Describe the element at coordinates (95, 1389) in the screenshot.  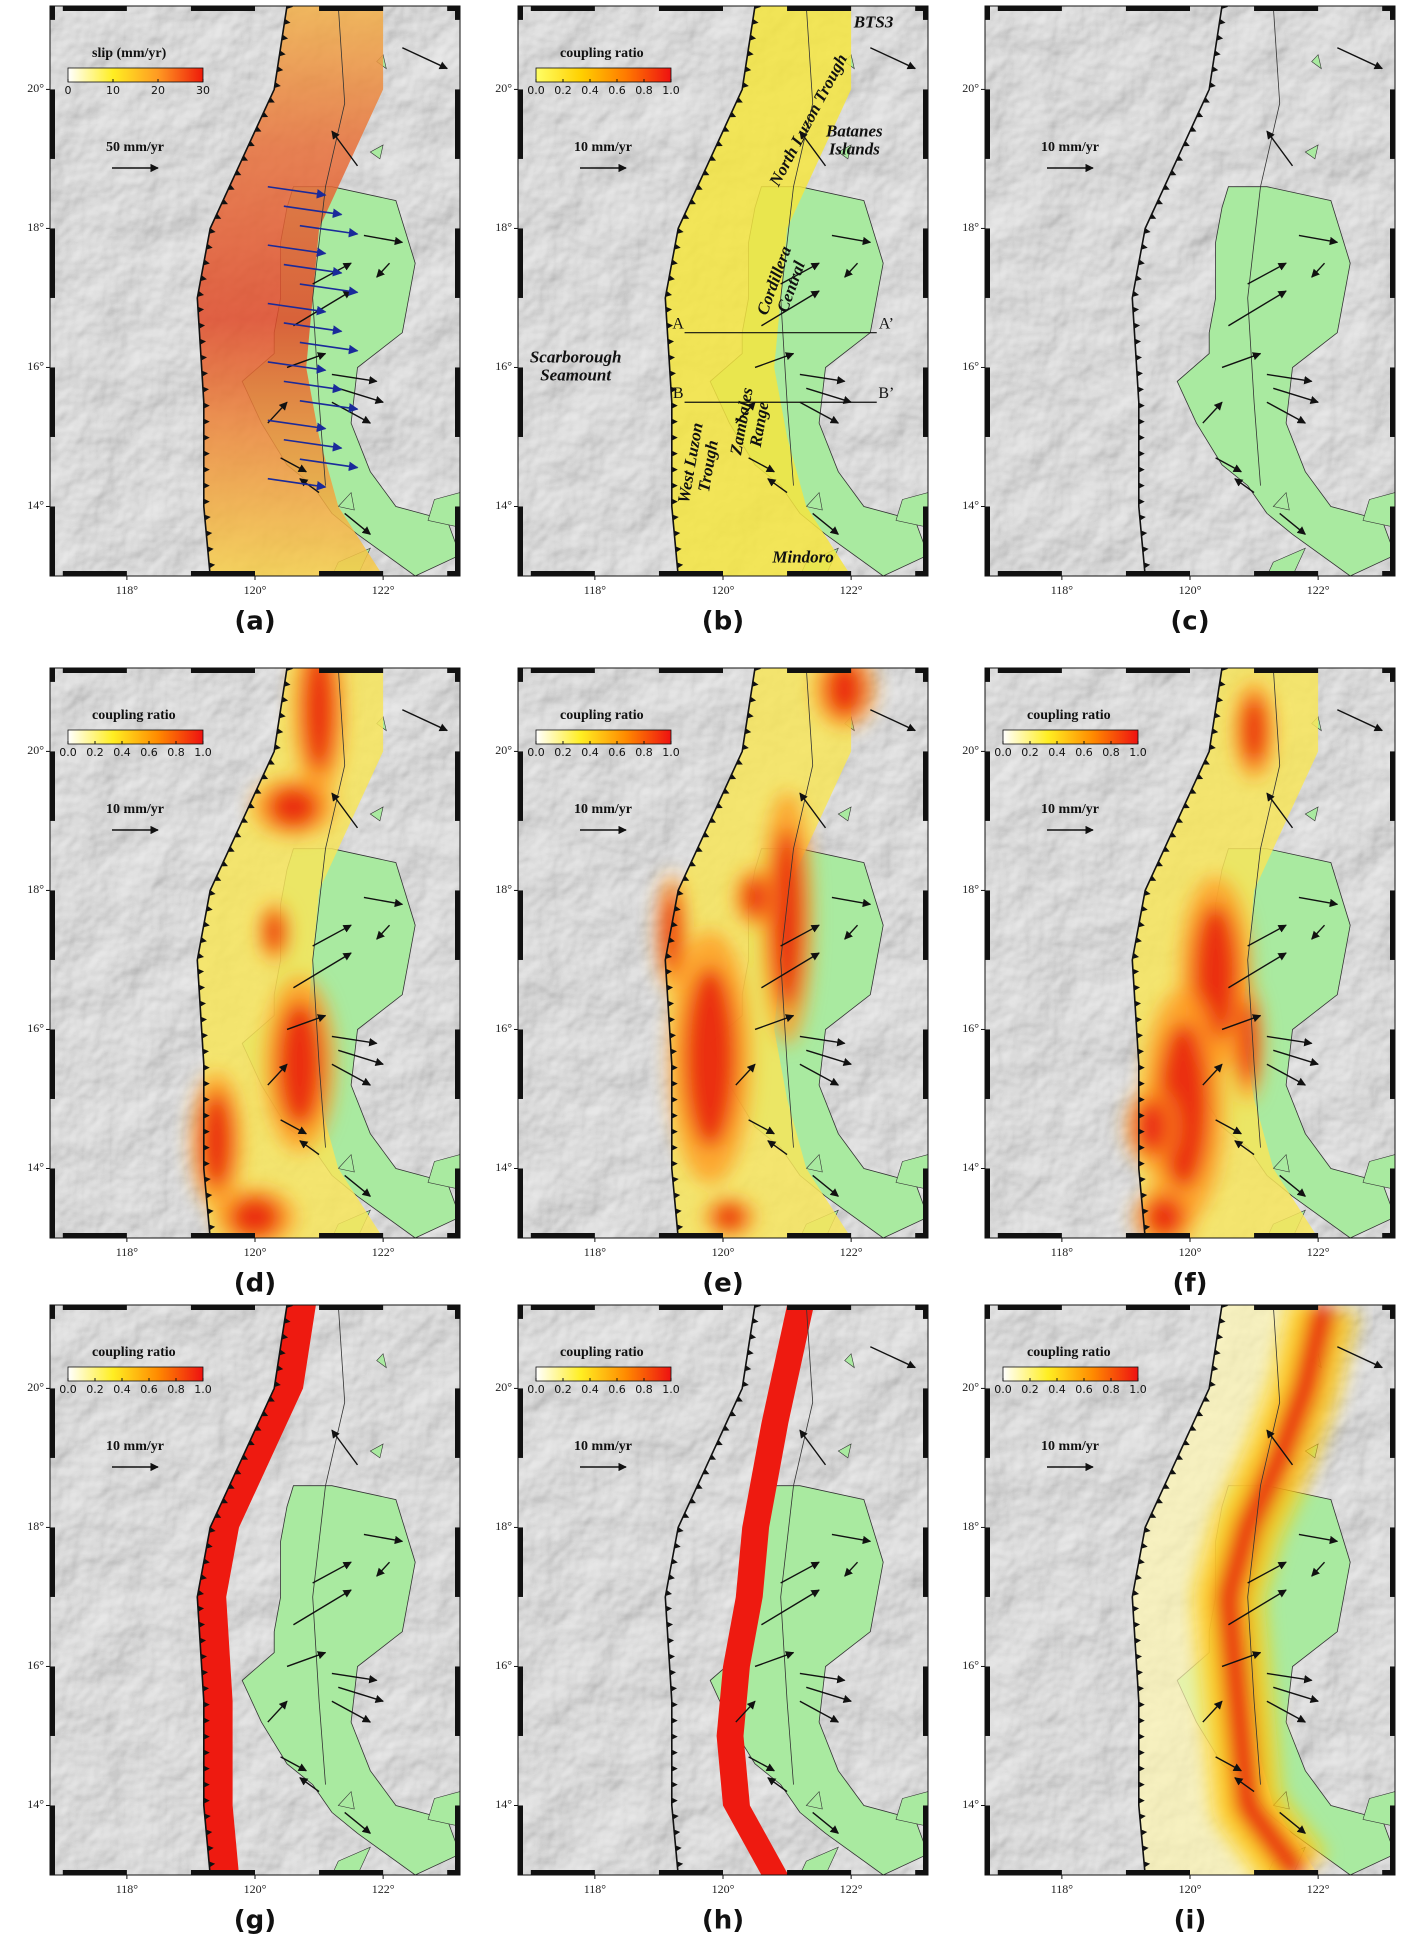
I see `colorbar-tick-label: 0.2` at that location.